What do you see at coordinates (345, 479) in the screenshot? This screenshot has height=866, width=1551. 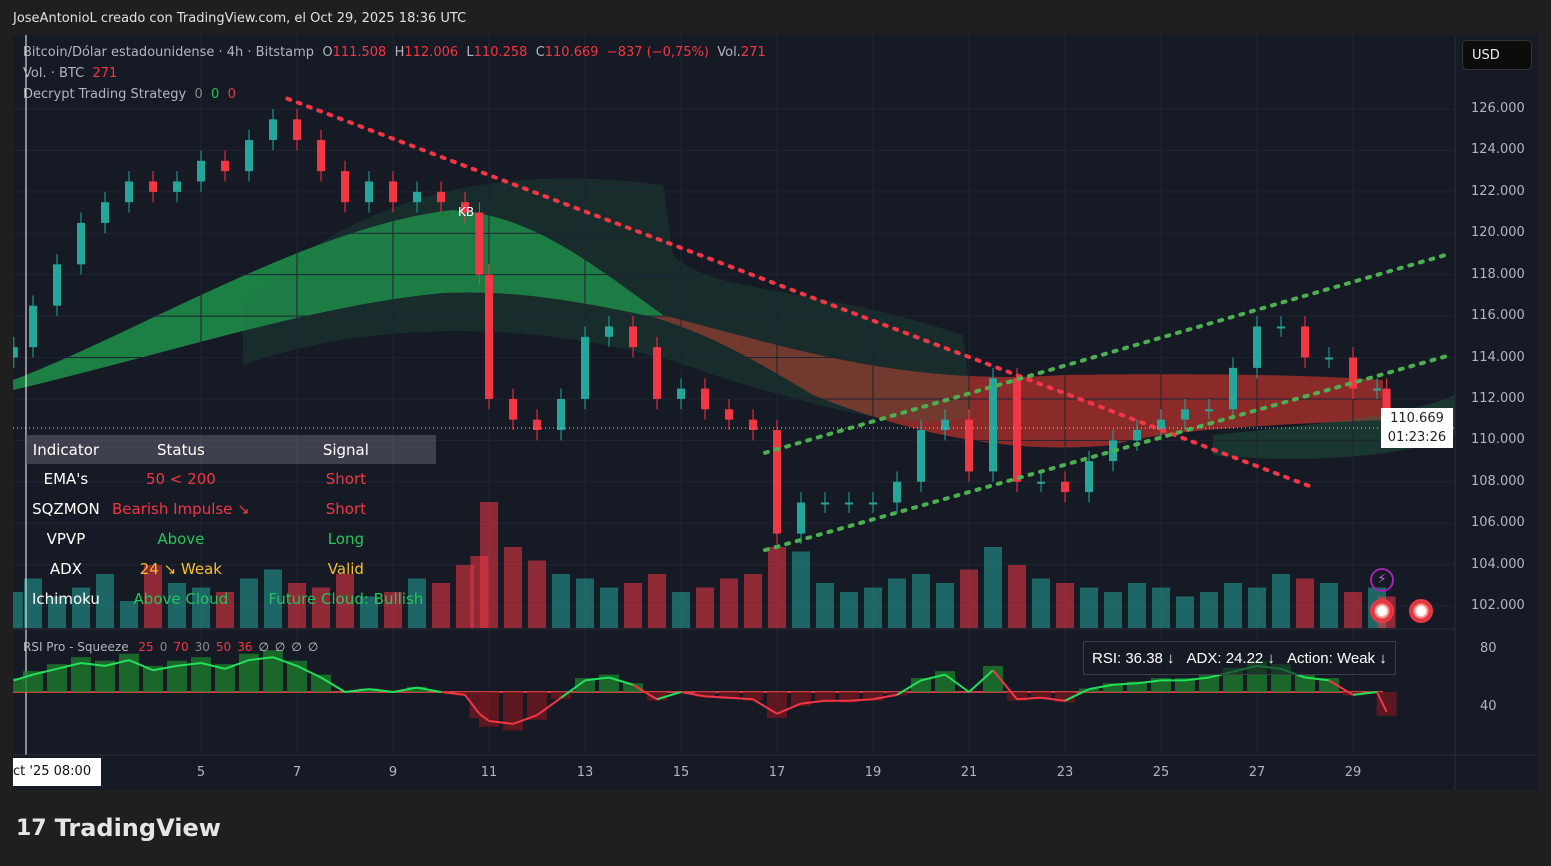 I see `table-cell-signal: Short` at bounding box center [345, 479].